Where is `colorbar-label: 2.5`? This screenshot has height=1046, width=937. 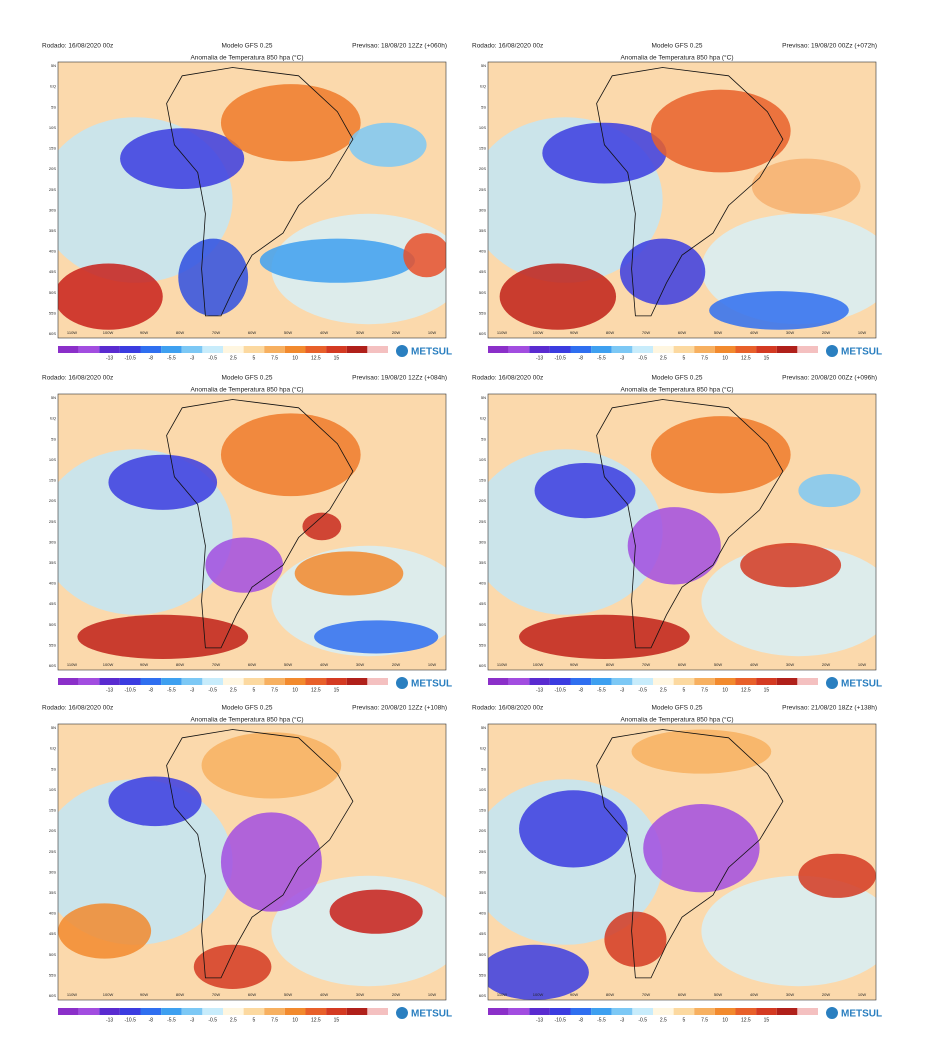
colorbar-label: 2.5 is located at coordinates (663, 1020).